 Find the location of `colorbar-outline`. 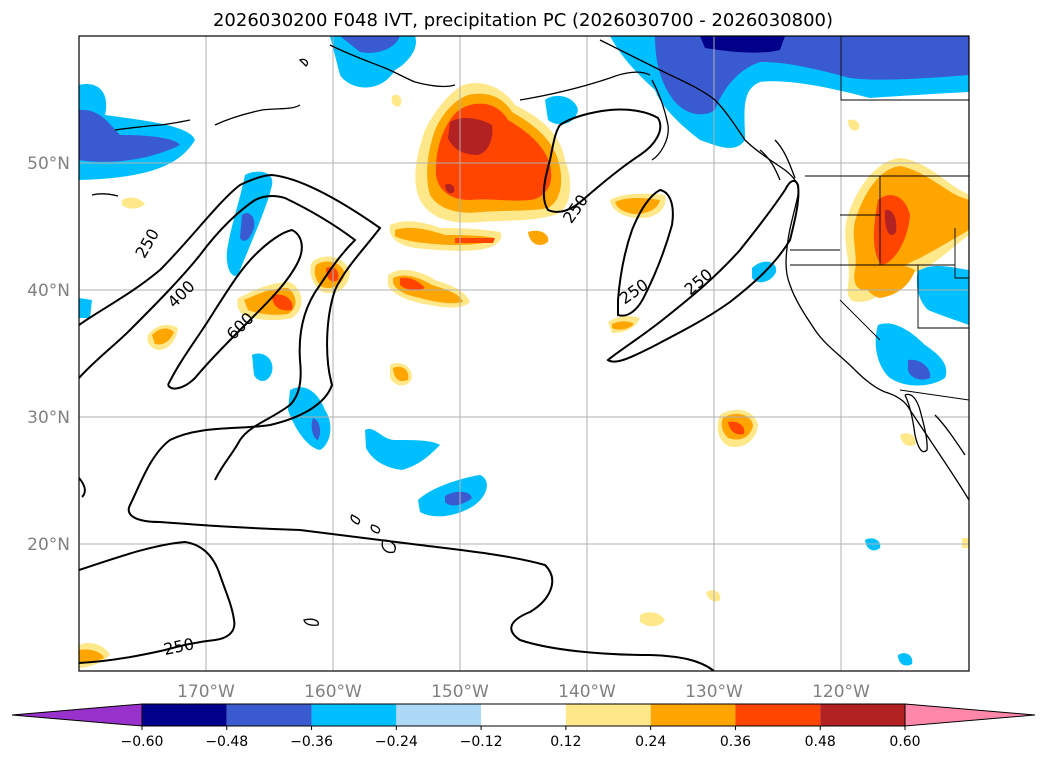

colorbar-outline is located at coordinates (523, 715).